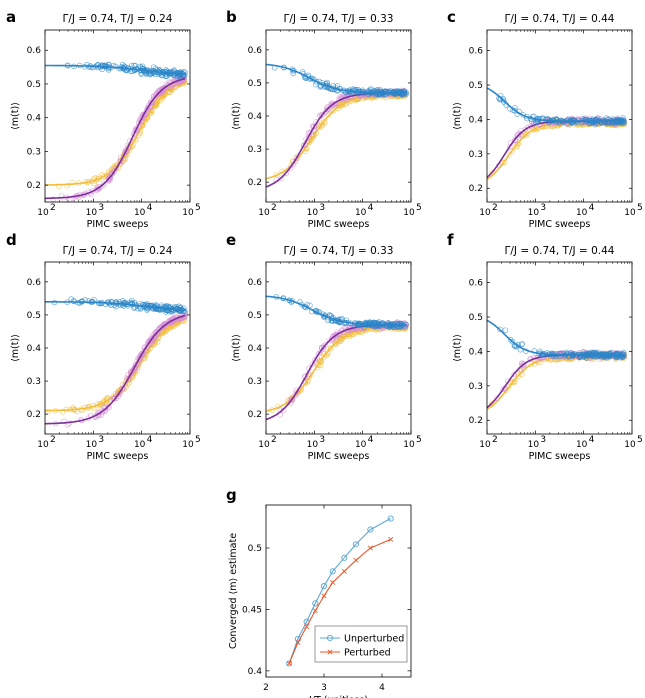 The height and width of the screenshot is (698, 645). What do you see at coordinates (231, 17) in the screenshot?
I see `panel-letter: b` at bounding box center [231, 17].